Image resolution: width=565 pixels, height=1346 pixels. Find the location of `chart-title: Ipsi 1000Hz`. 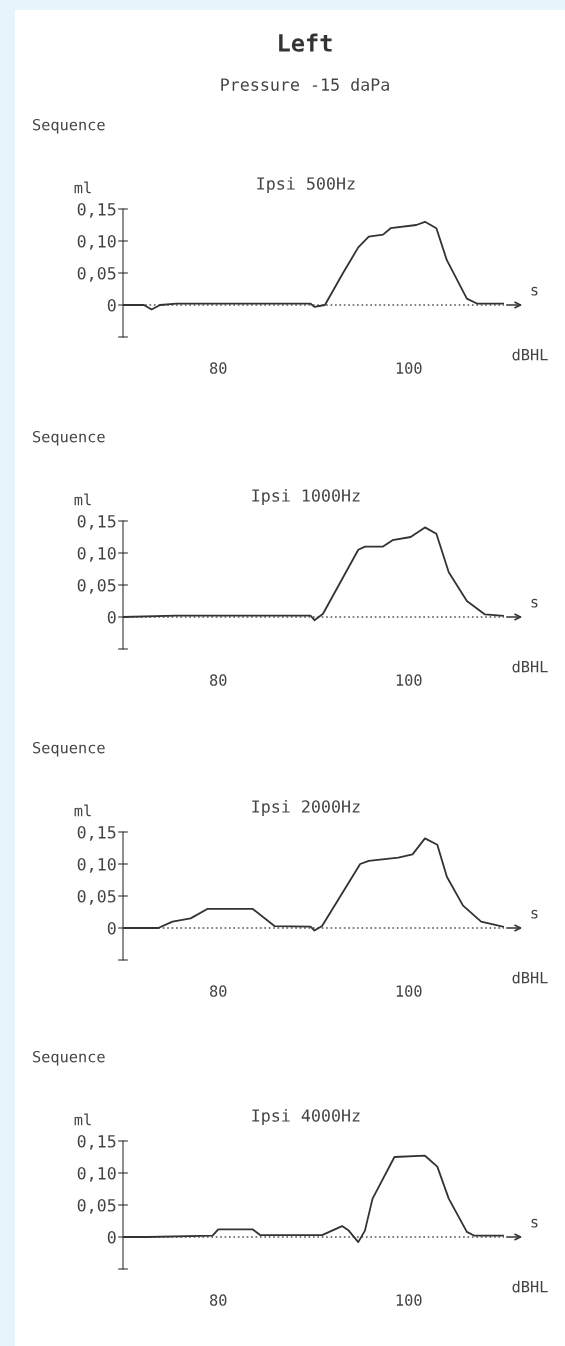

chart-title: Ipsi 1000Hz is located at coordinates (306, 497).